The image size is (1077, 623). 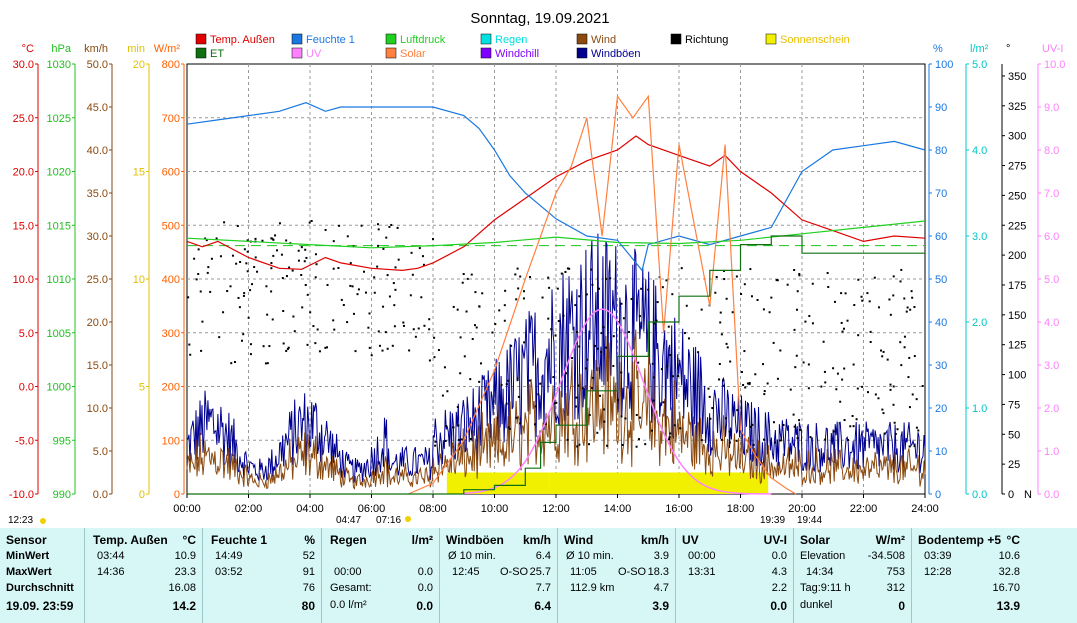 What do you see at coordinates (925, 509) in the screenshot?
I see `x-tick-label: 24:00` at bounding box center [925, 509].